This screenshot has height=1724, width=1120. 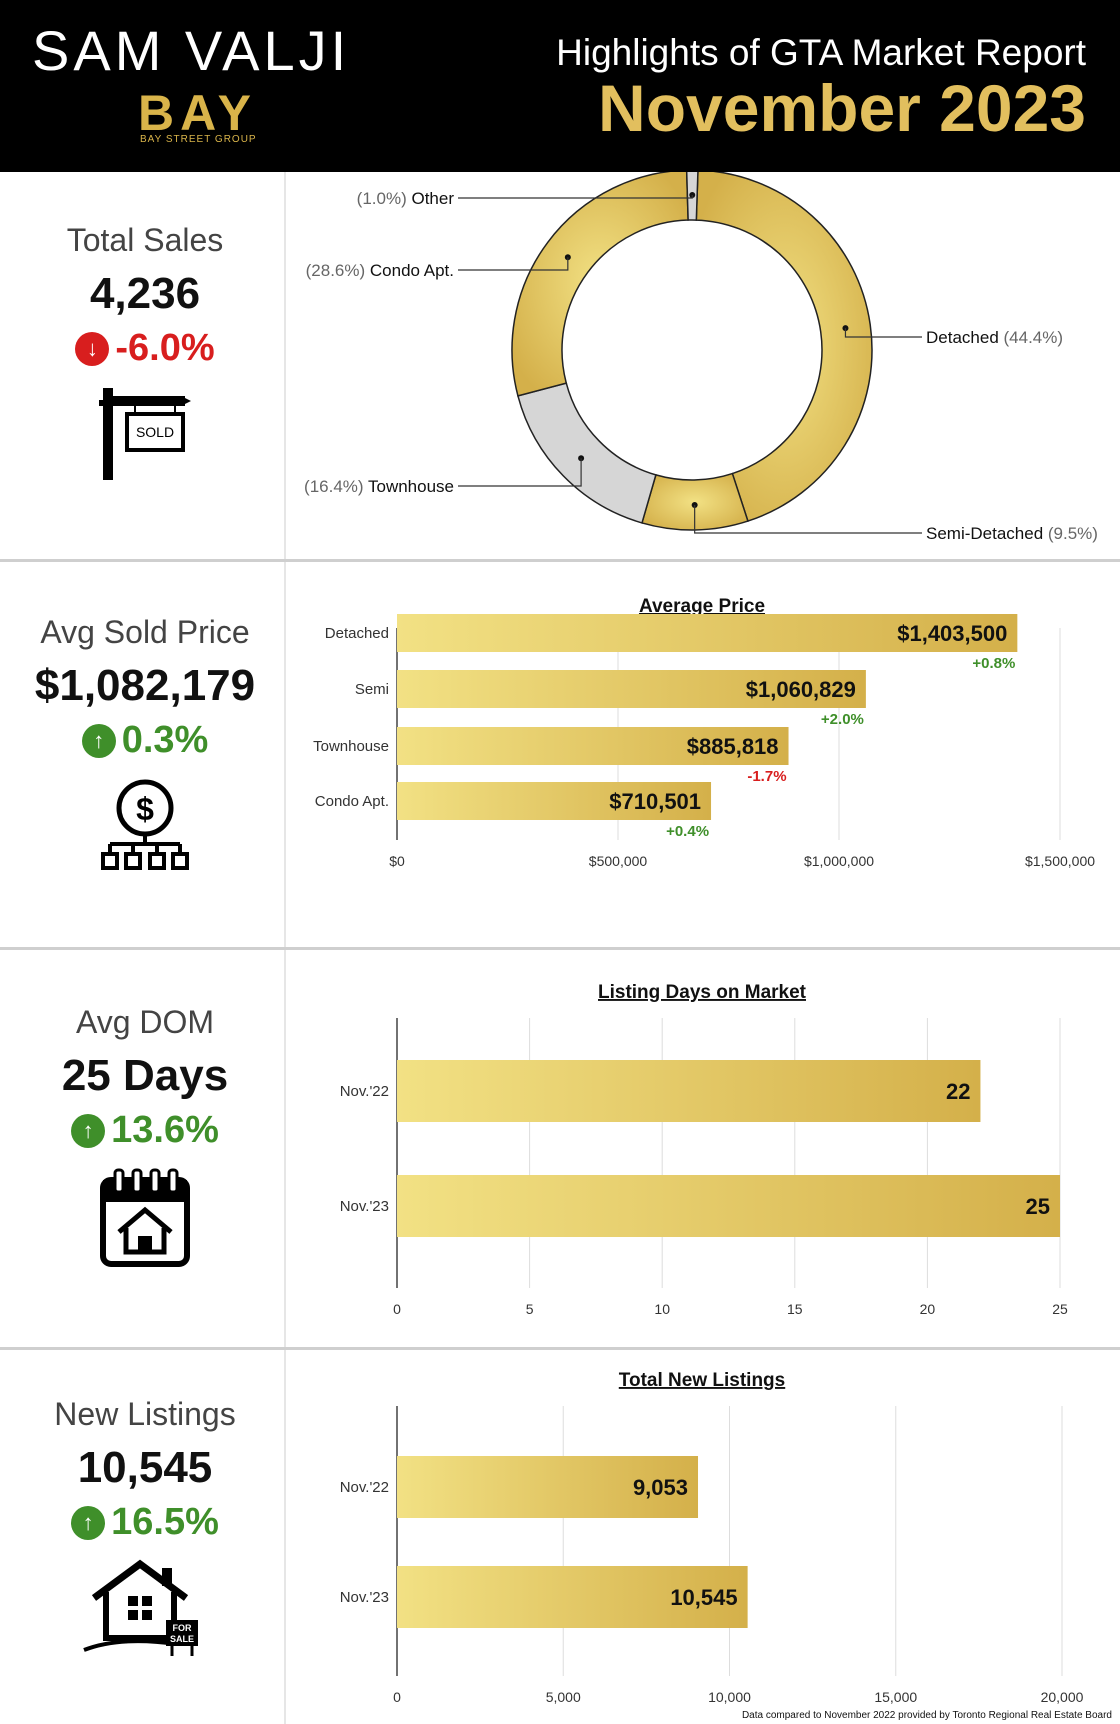 What do you see at coordinates (182, 1628) in the screenshot?
I see `for-sale-text: FOR` at bounding box center [182, 1628].